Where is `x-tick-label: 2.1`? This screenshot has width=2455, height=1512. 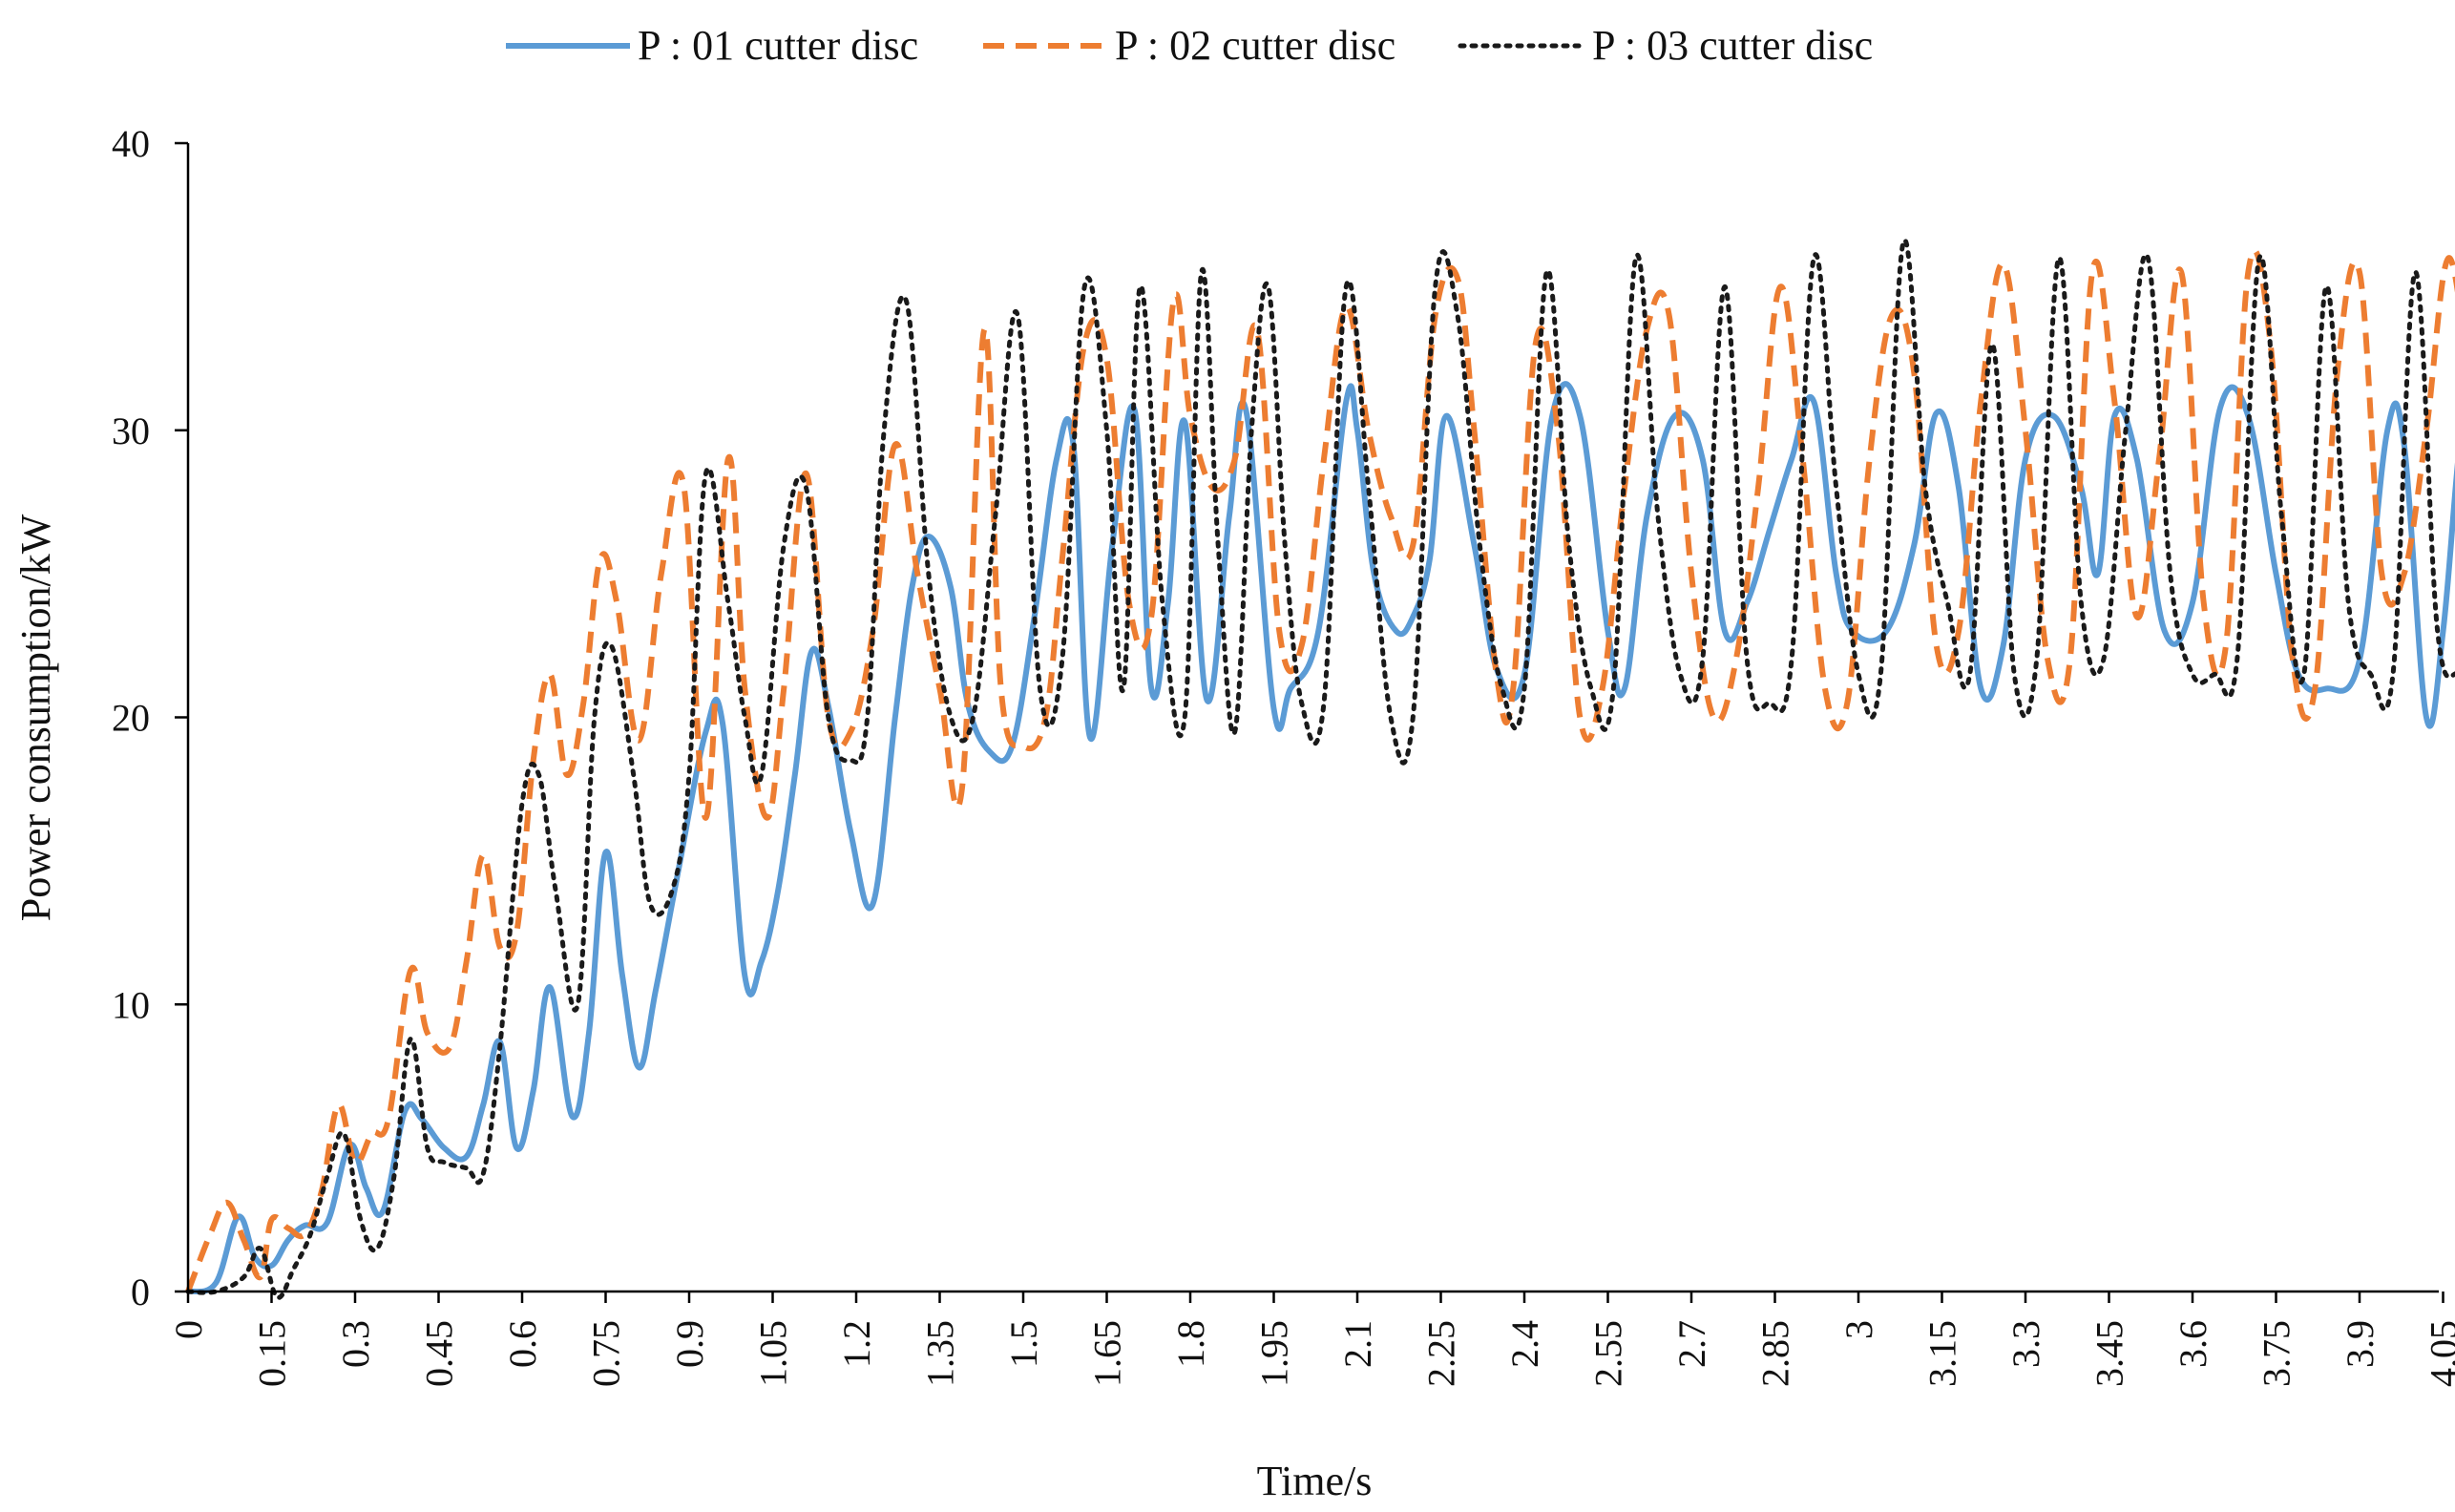 x-tick-label: 2.1 is located at coordinates (1357, 1344).